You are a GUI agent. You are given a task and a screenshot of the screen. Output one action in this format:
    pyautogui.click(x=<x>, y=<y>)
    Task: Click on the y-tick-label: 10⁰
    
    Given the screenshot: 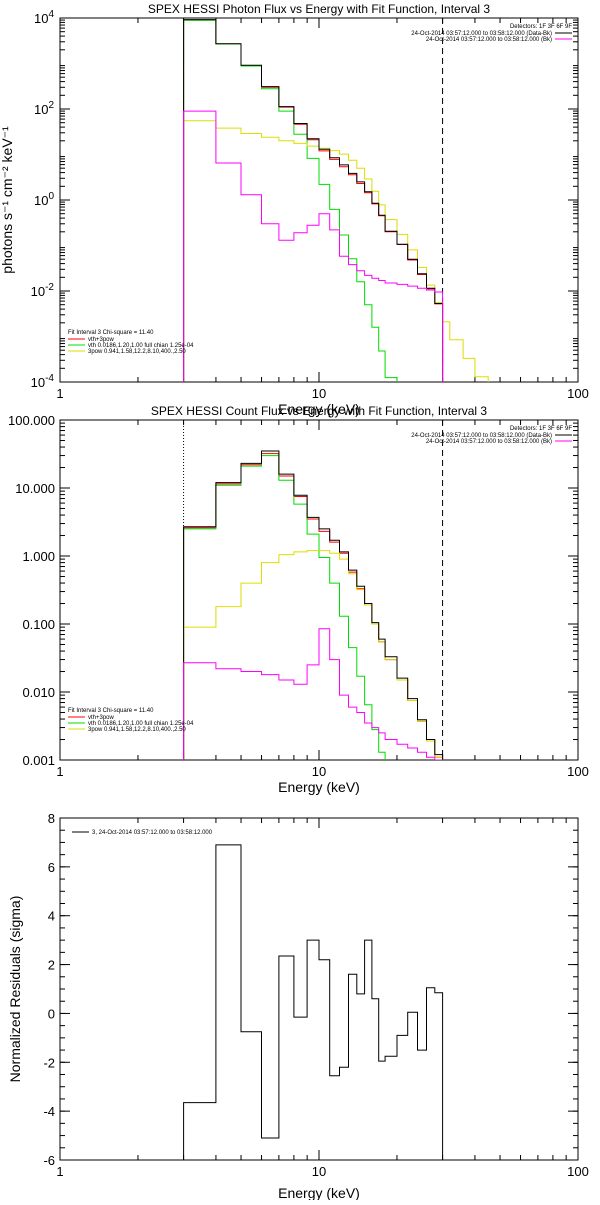 What is the action you would take?
    pyautogui.click(x=44, y=199)
    